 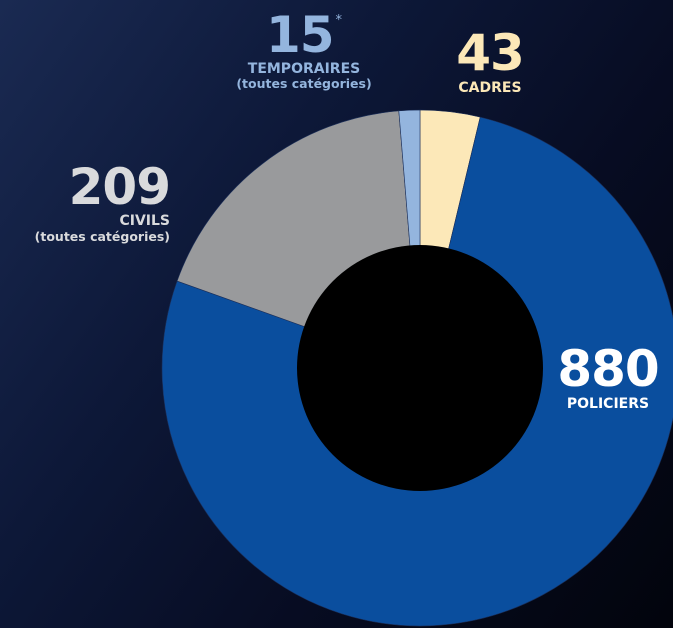 I want to click on cadres-value: 43, so click(x=490, y=53).